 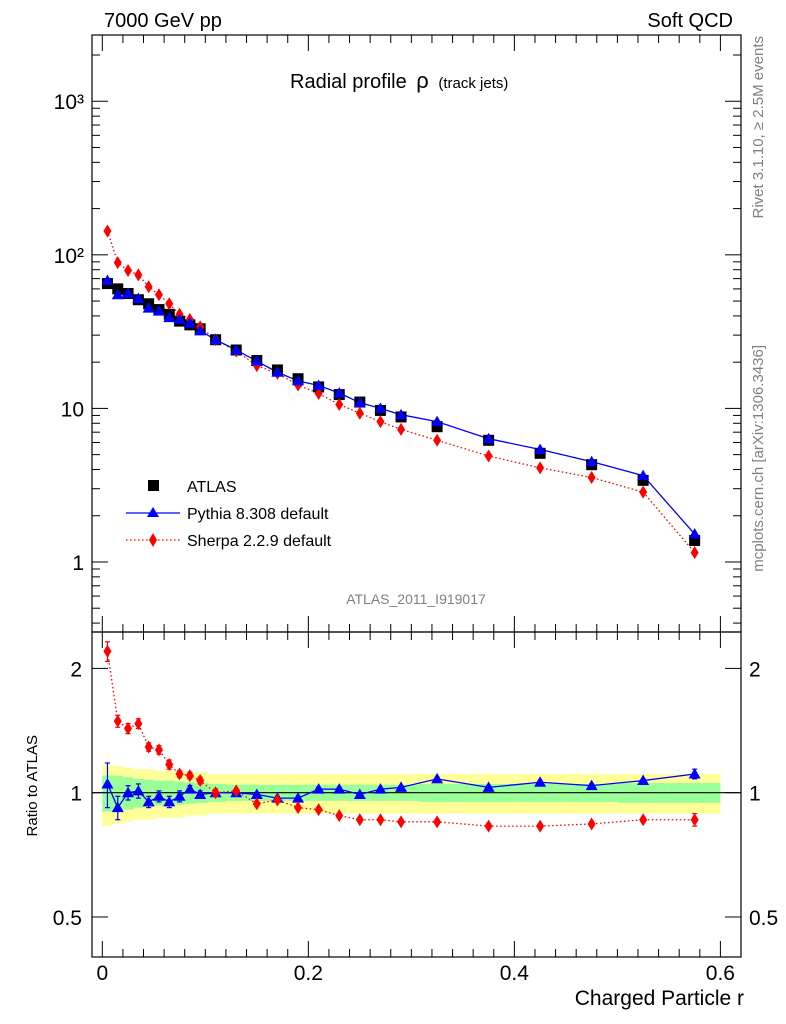 I want to click on mcplots-note: mcplots.cern.ch [arXiv:1306.3436], so click(x=758, y=458).